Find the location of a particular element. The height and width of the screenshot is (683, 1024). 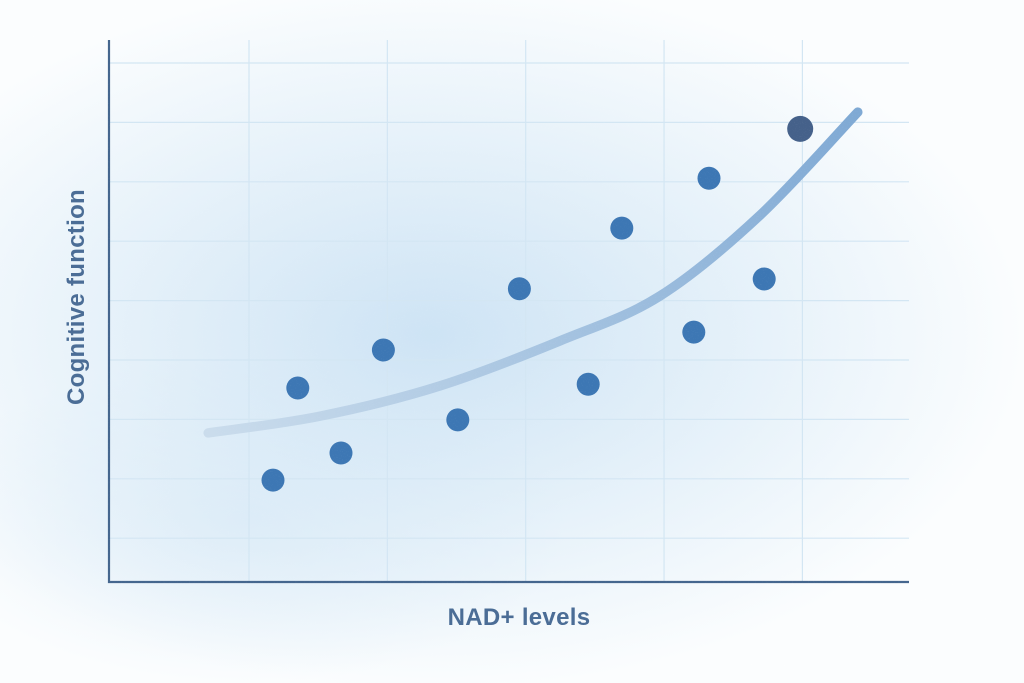

y-axis-label: Cognitive function is located at coordinates (76, 297).